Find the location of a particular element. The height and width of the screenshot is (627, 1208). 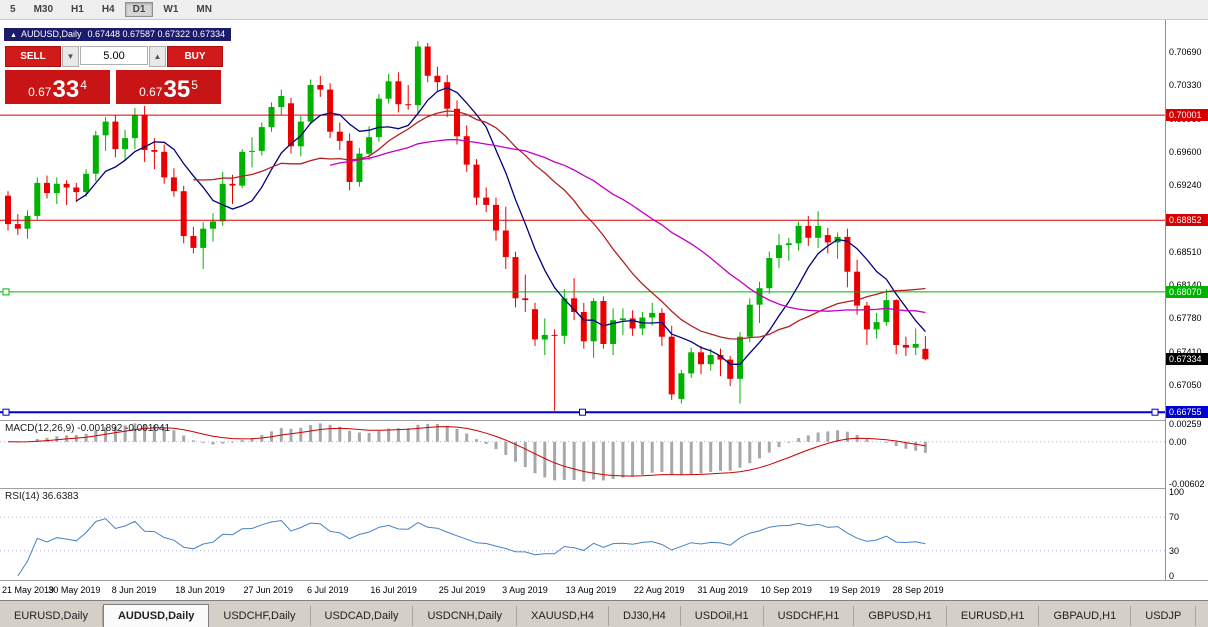

sell-button: SELL is located at coordinates (33, 56).